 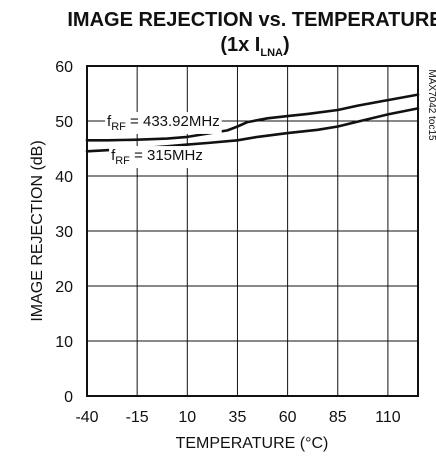 I want to click on series-labels: fRF = 433.92MHz fRF = 315MHz, so click(x=163, y=140).